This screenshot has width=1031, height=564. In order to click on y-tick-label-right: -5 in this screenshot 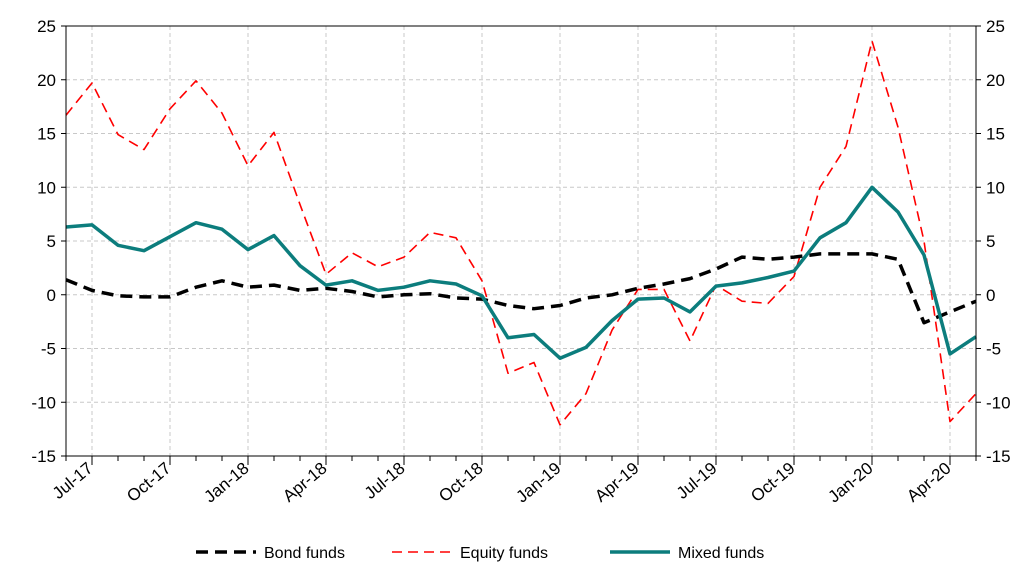, I will do `click(993, 349)`.